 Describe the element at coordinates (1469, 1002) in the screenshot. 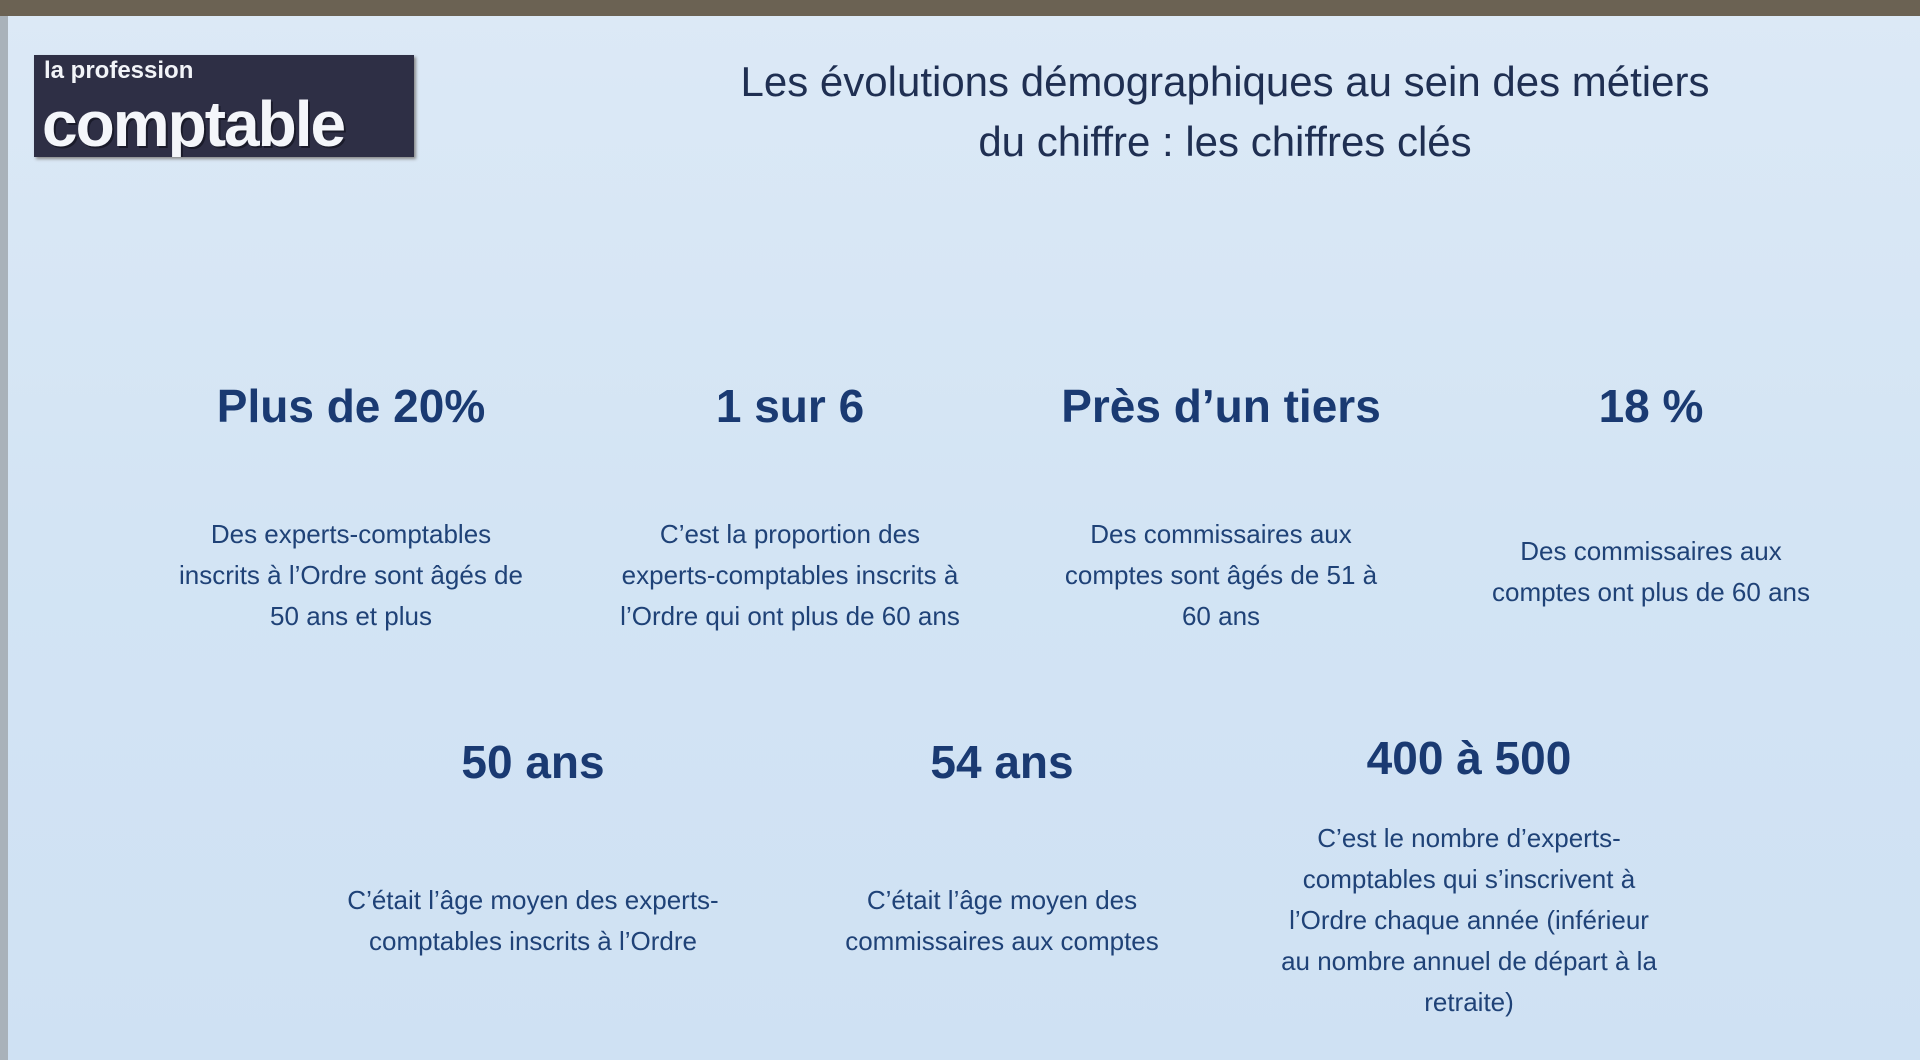

I see `stat-description-line: retraite)` at that location.